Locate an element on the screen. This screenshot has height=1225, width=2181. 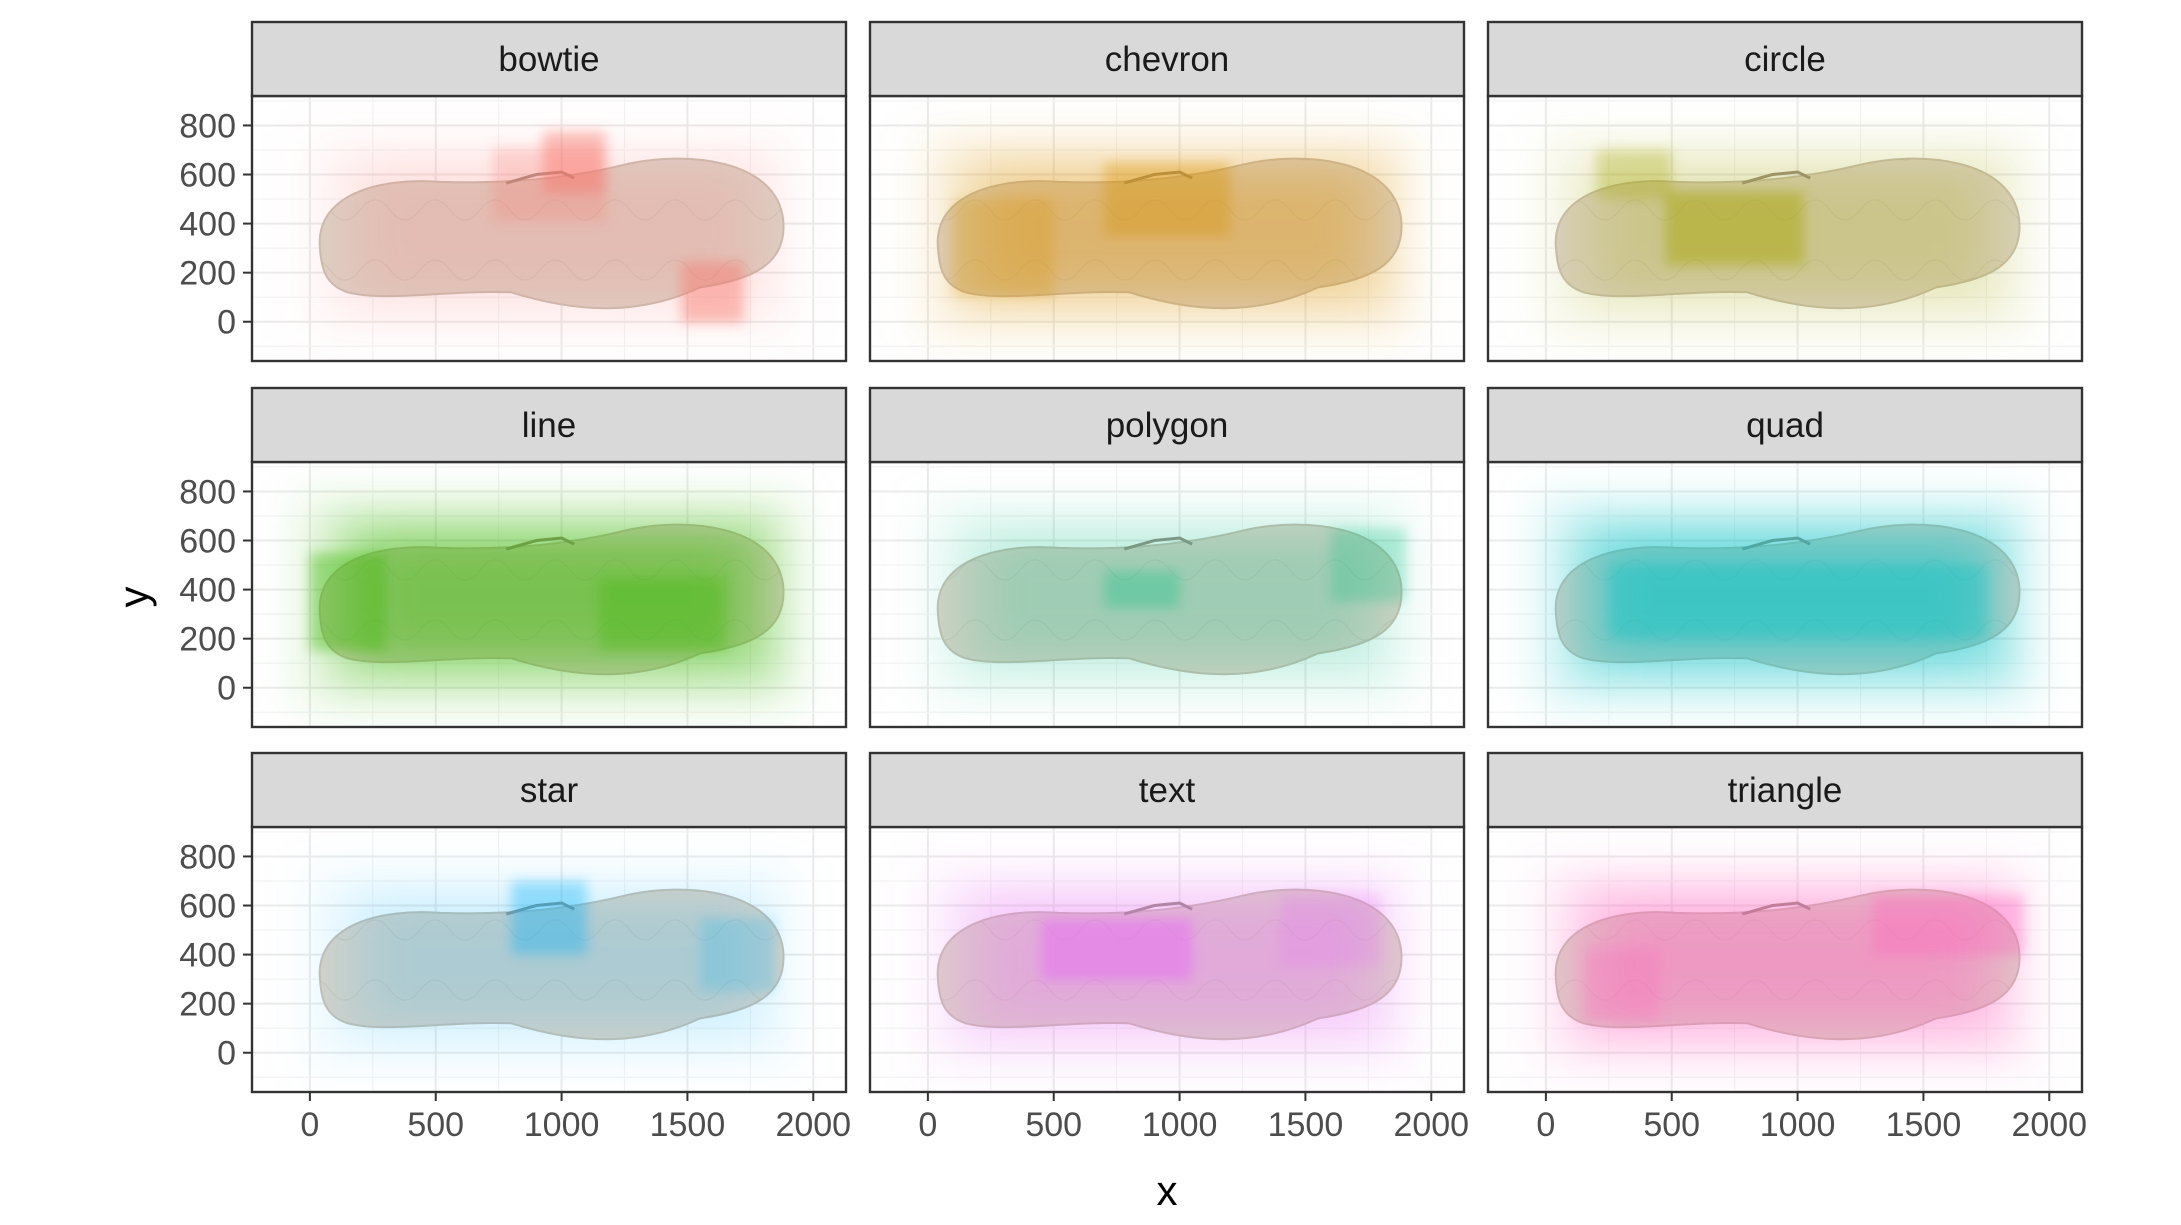
facet-strip-label: chevron is located at coordinates (1167, 59).